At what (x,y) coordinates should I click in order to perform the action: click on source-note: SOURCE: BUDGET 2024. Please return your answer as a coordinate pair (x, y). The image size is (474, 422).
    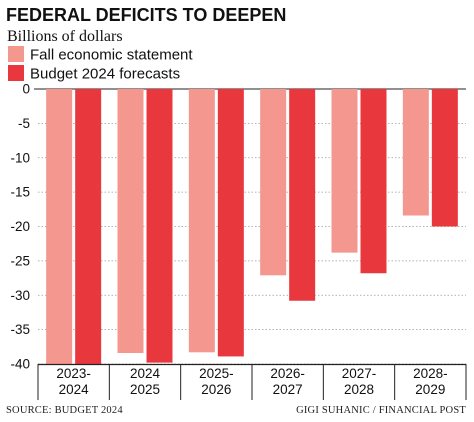
    Looking at the image, I should click on (64, 410).